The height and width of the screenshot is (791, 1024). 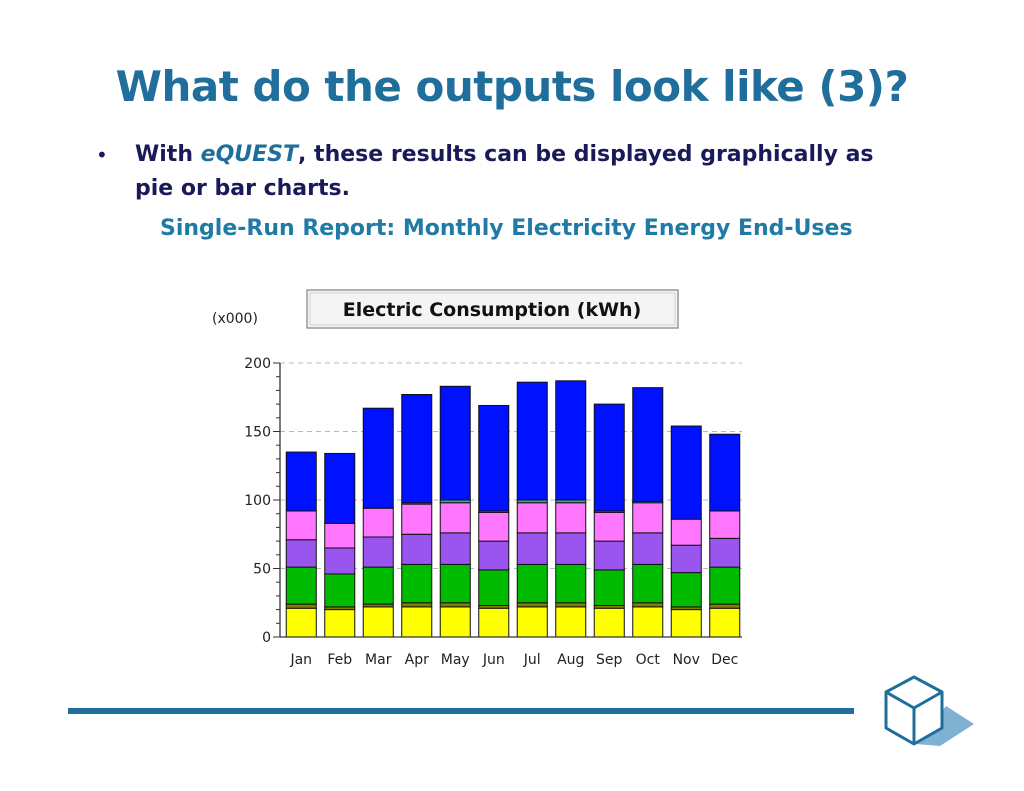 I want to click on chart-title: Electric Consumption (kWh), so click(x=492, y=310).